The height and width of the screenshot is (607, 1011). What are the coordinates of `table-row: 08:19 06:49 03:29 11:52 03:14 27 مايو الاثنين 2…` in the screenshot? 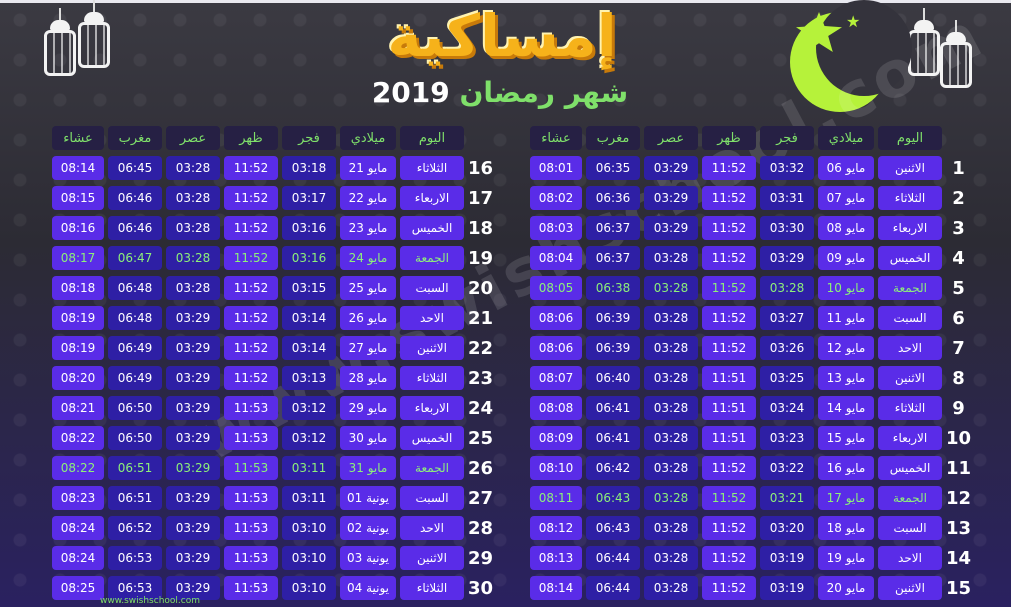 It's located at (272, 348).